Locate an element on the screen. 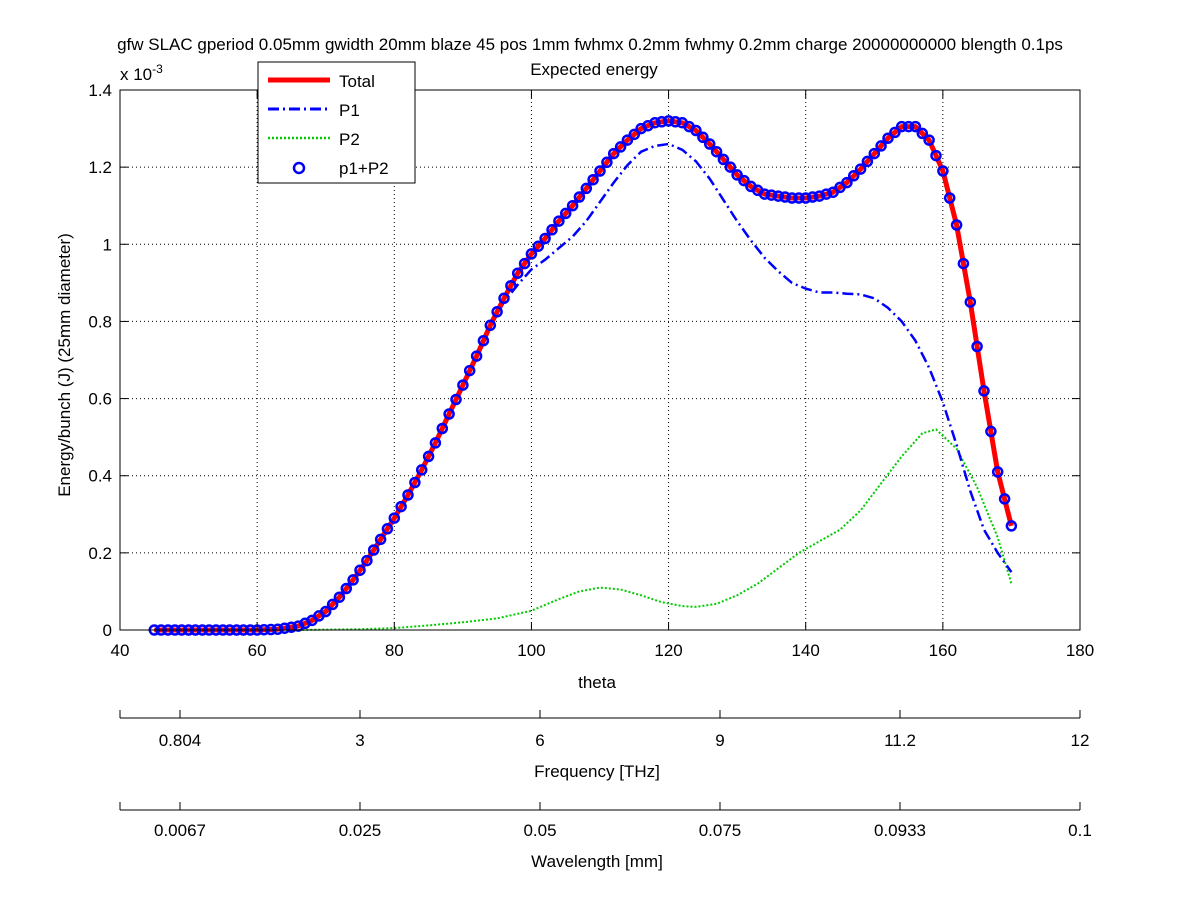 Image resolution: width=1200 pixels, height=901 pixels. legend-label-markers: p1+P2 is located at coordinates (364, 168).